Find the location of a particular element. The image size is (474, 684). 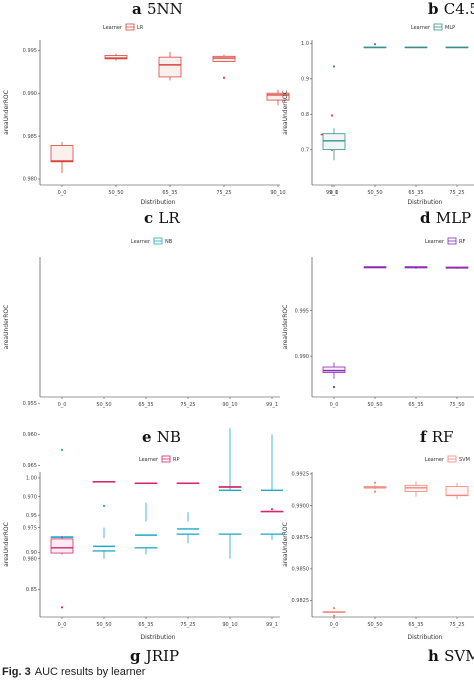

y-tick-label: 0.965 is located at coordinates (30, 466).